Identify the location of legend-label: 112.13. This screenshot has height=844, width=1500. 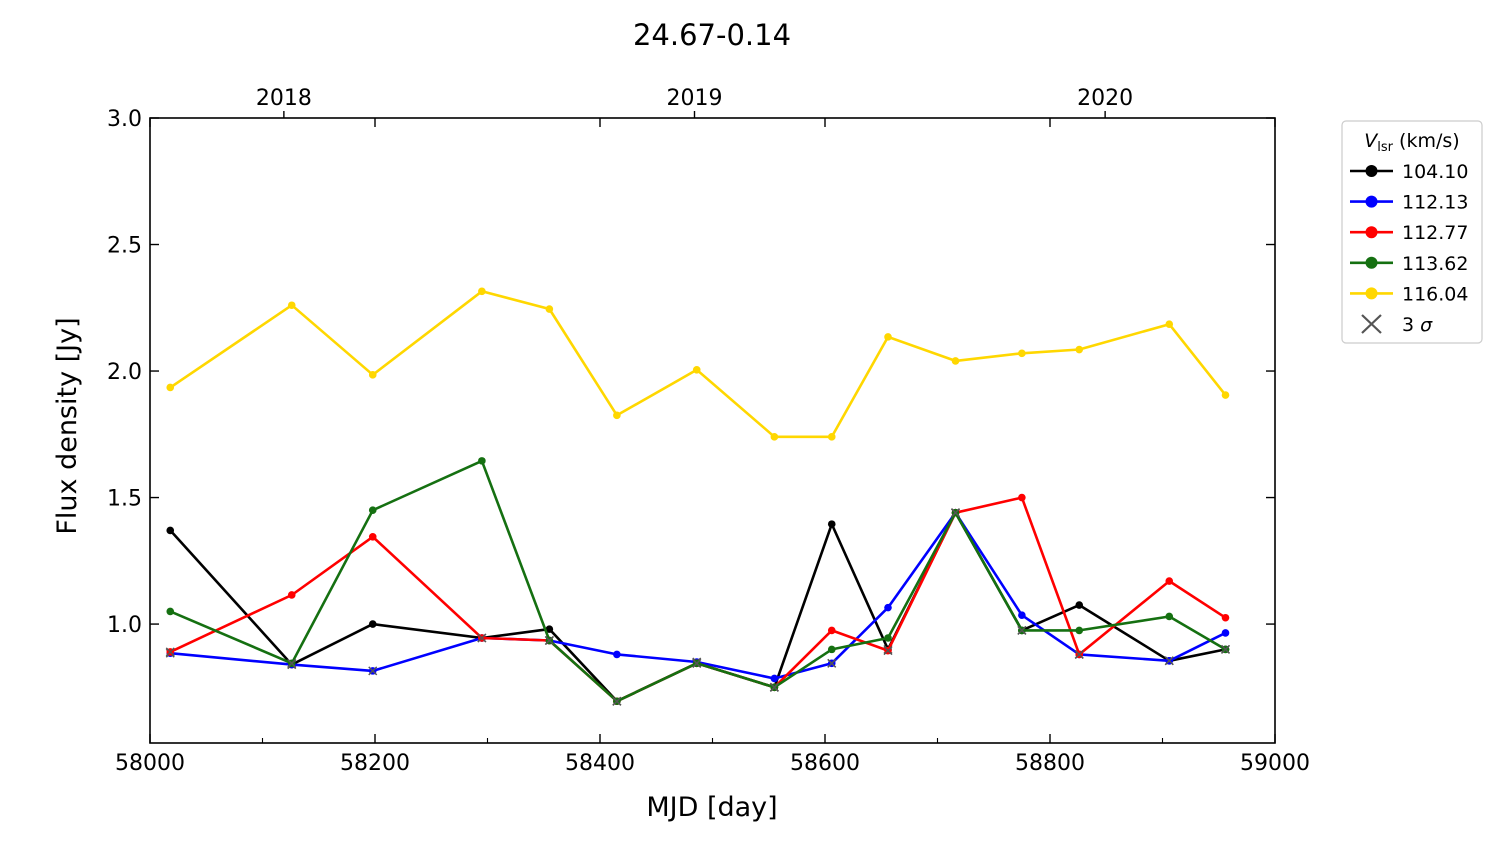
(1435, 203).